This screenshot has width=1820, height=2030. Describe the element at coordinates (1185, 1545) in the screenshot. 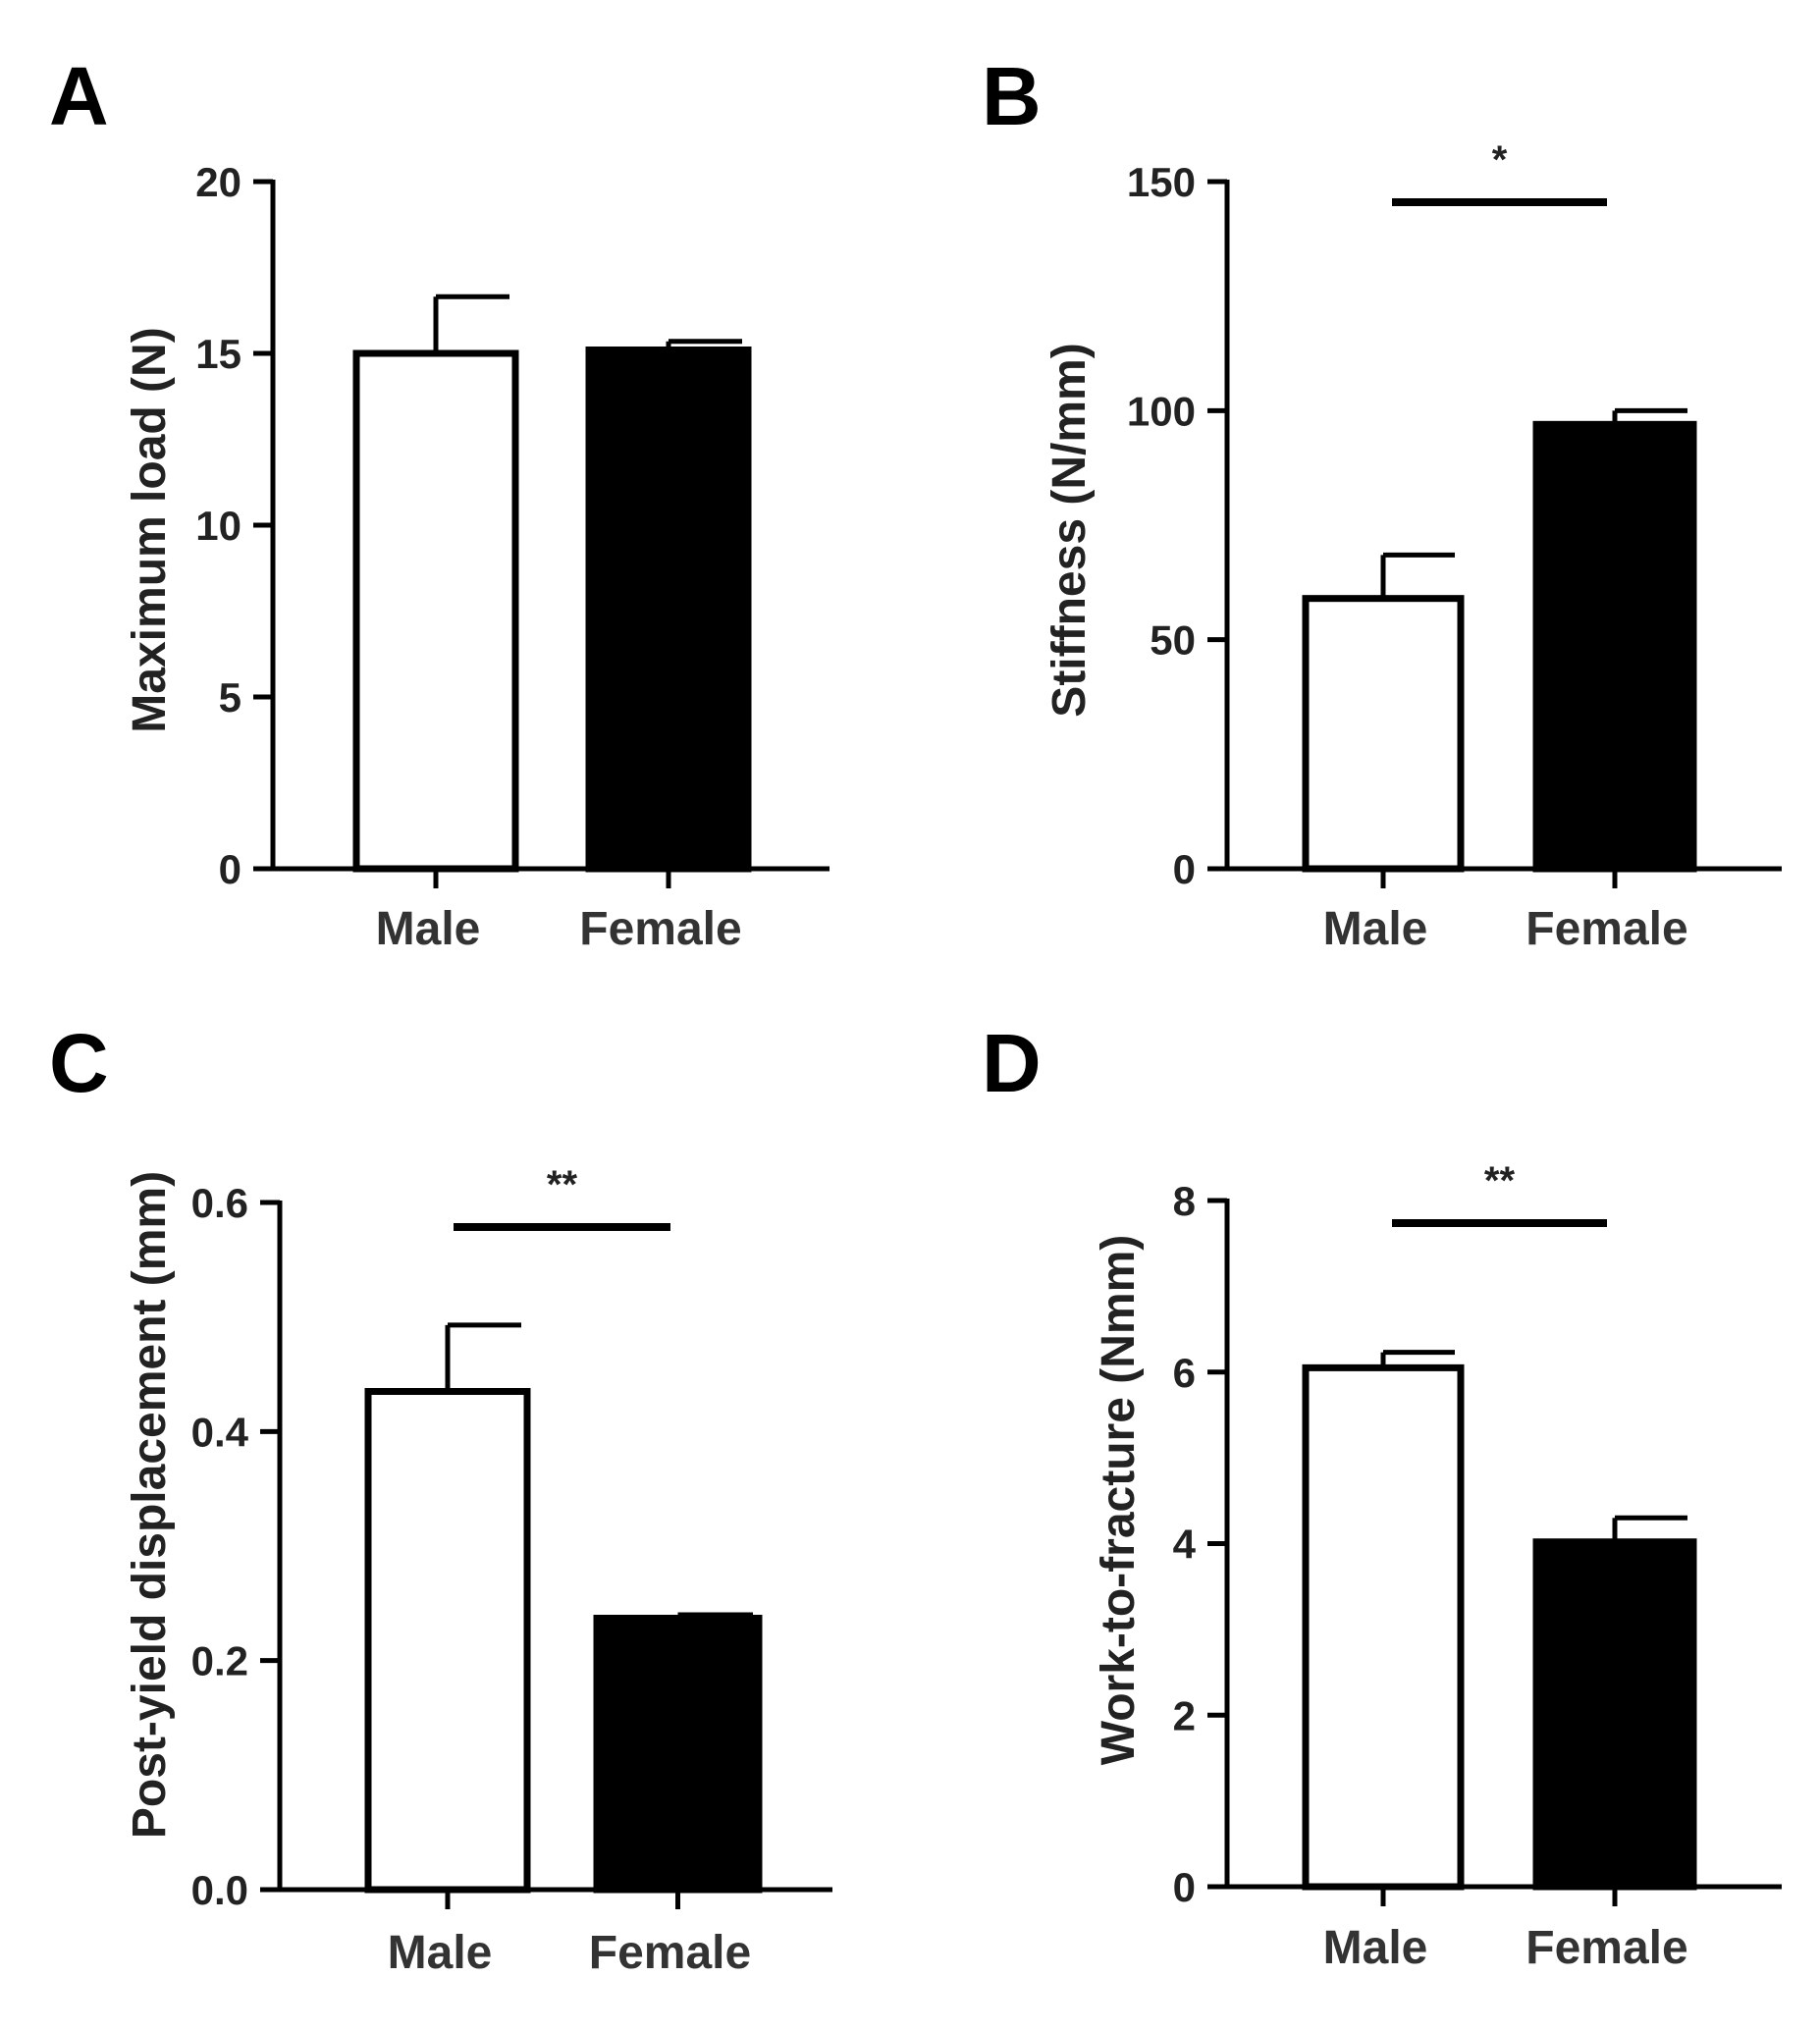

I see `y-tick-label: 4` at that location.